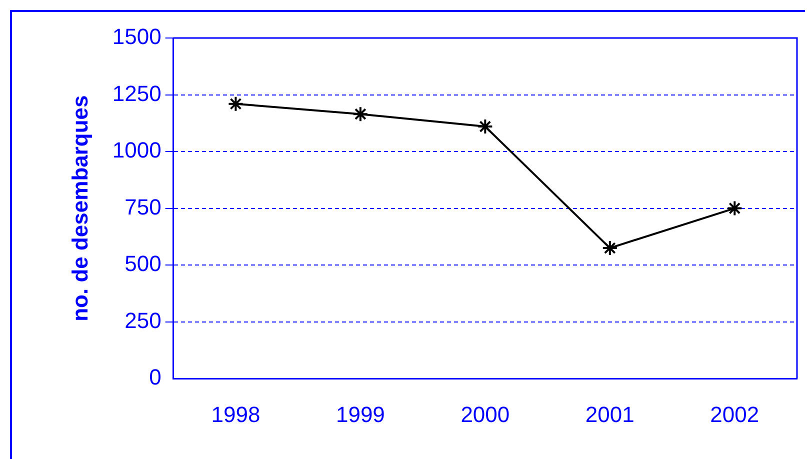  I want to click on y-tick-label: 750, so click(143, 207).